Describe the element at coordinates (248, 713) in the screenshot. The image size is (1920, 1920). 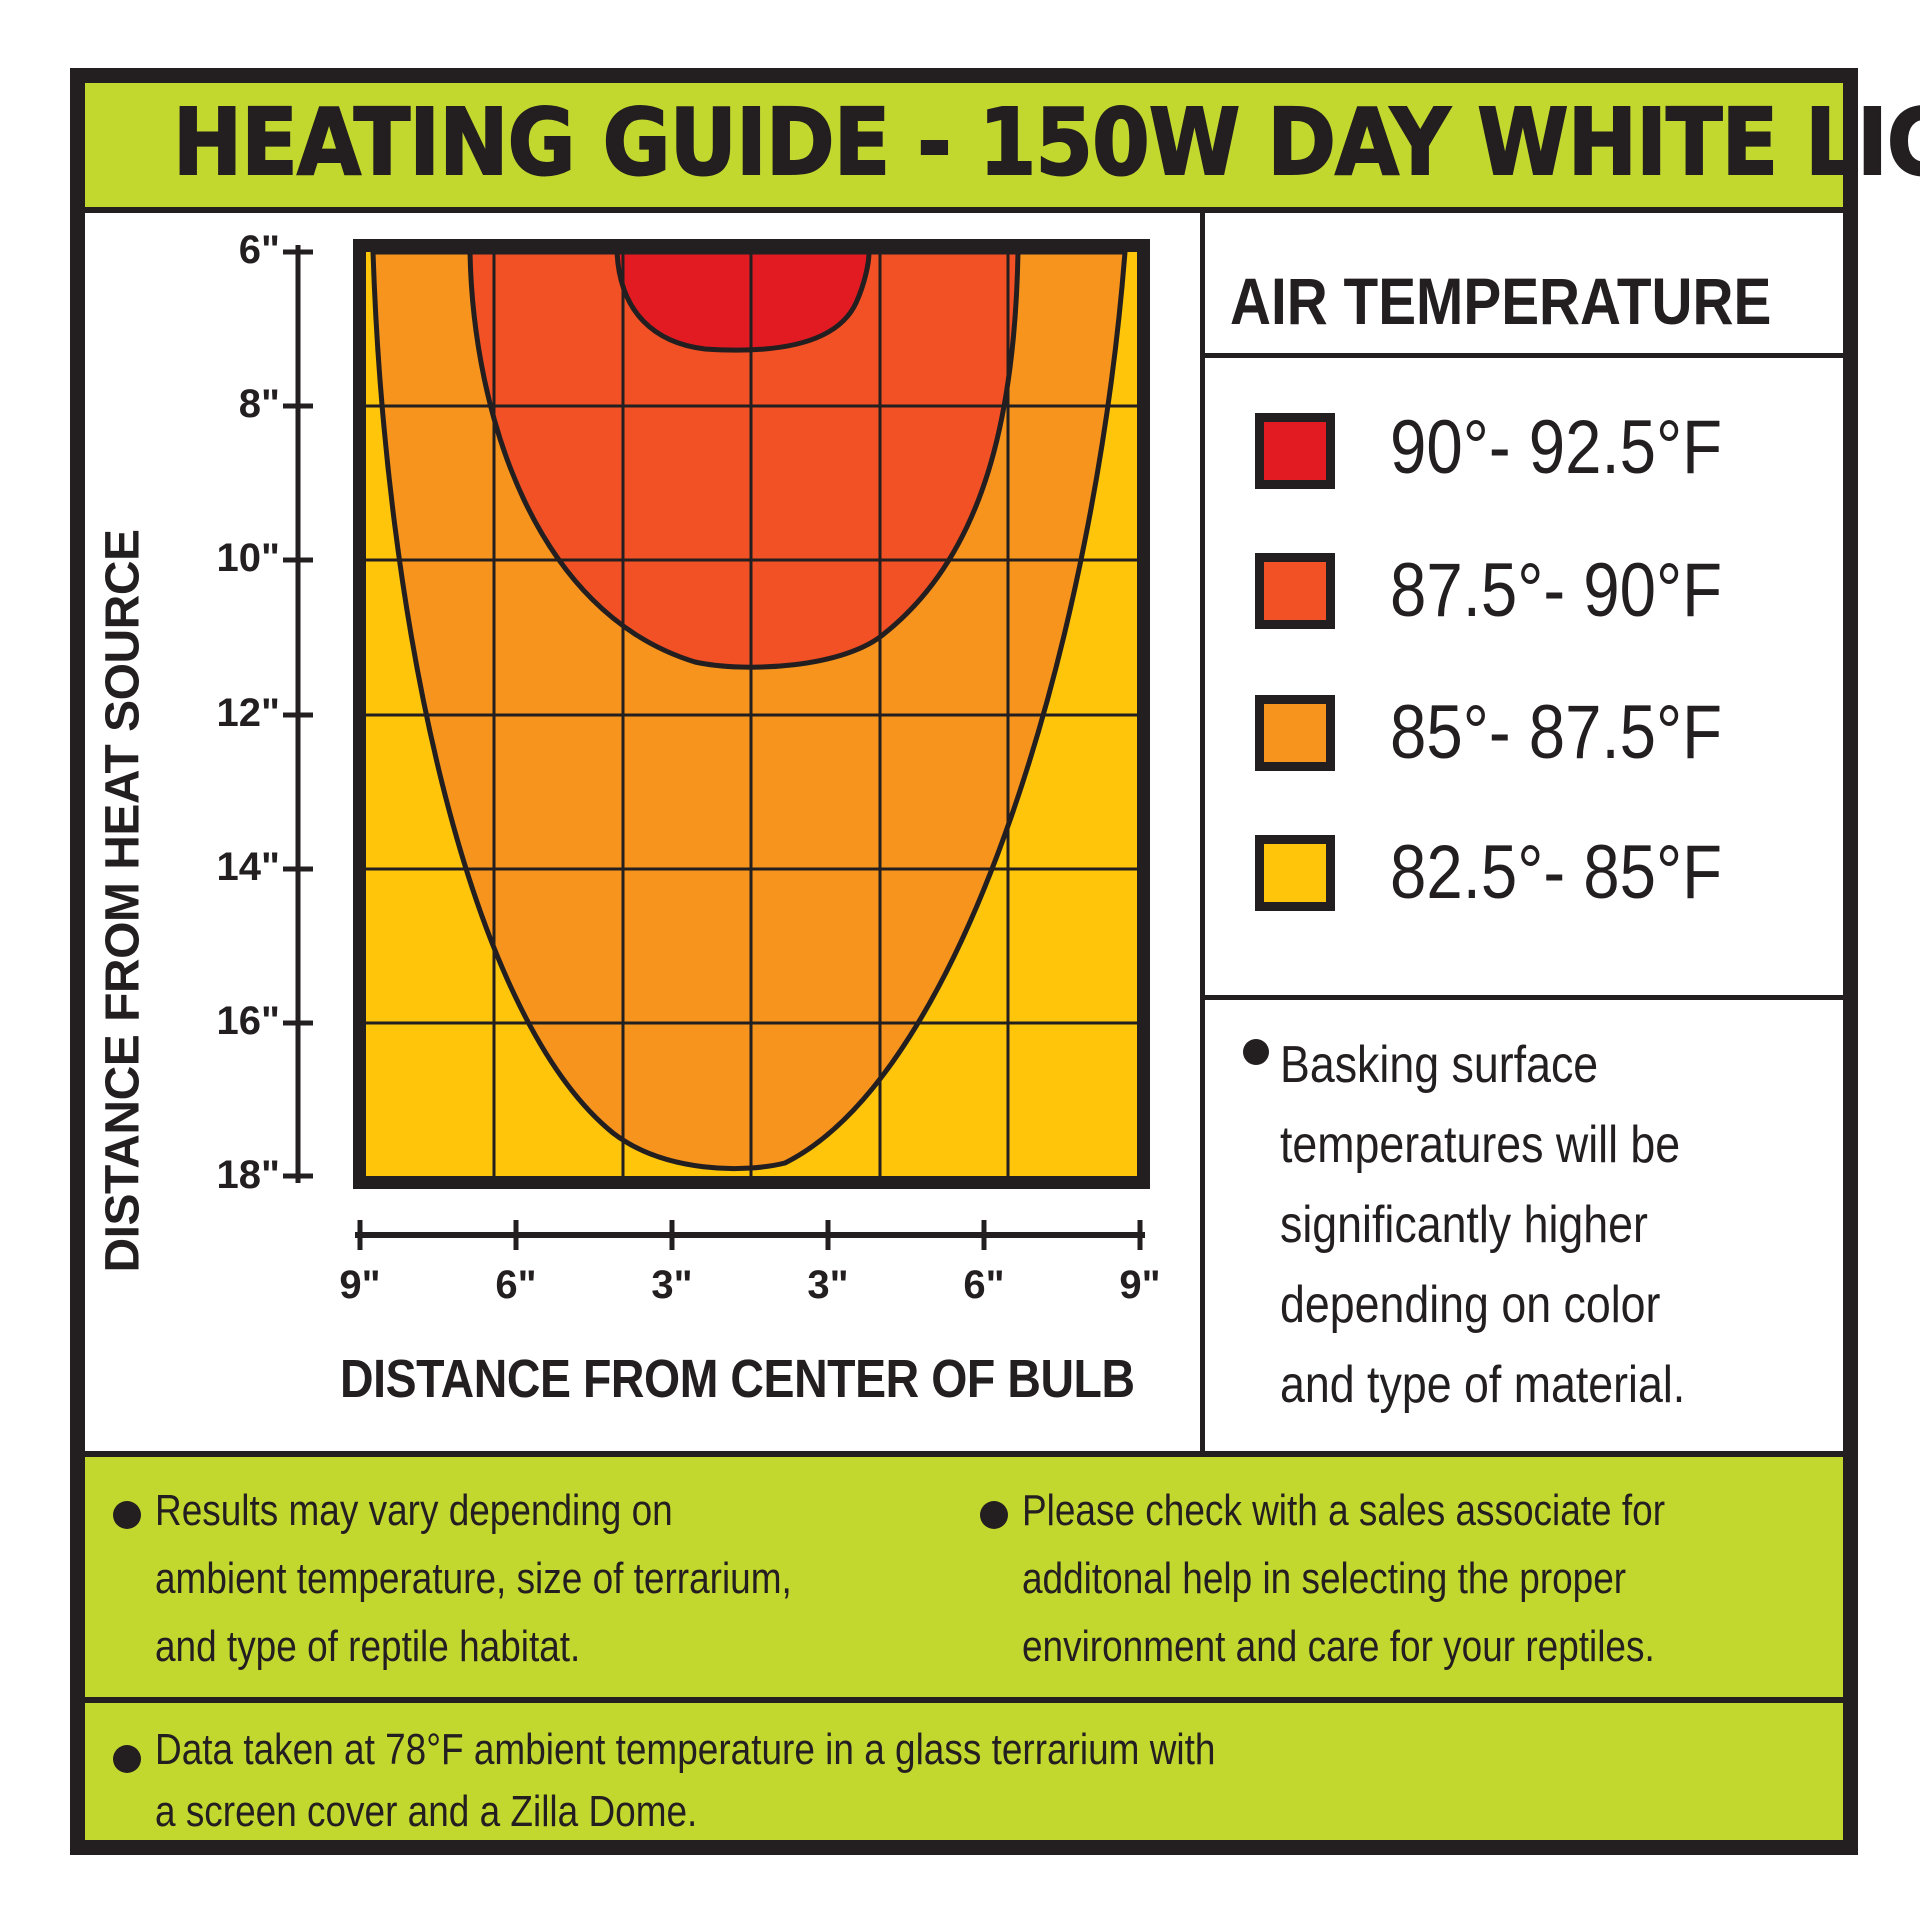
I see `y-tick-12: 12"` at that location.